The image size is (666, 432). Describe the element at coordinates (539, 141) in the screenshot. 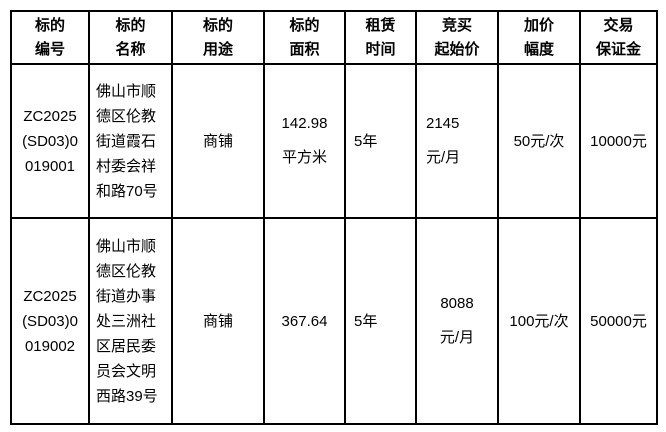

I see `cell-increment: 50元/次` at that location.